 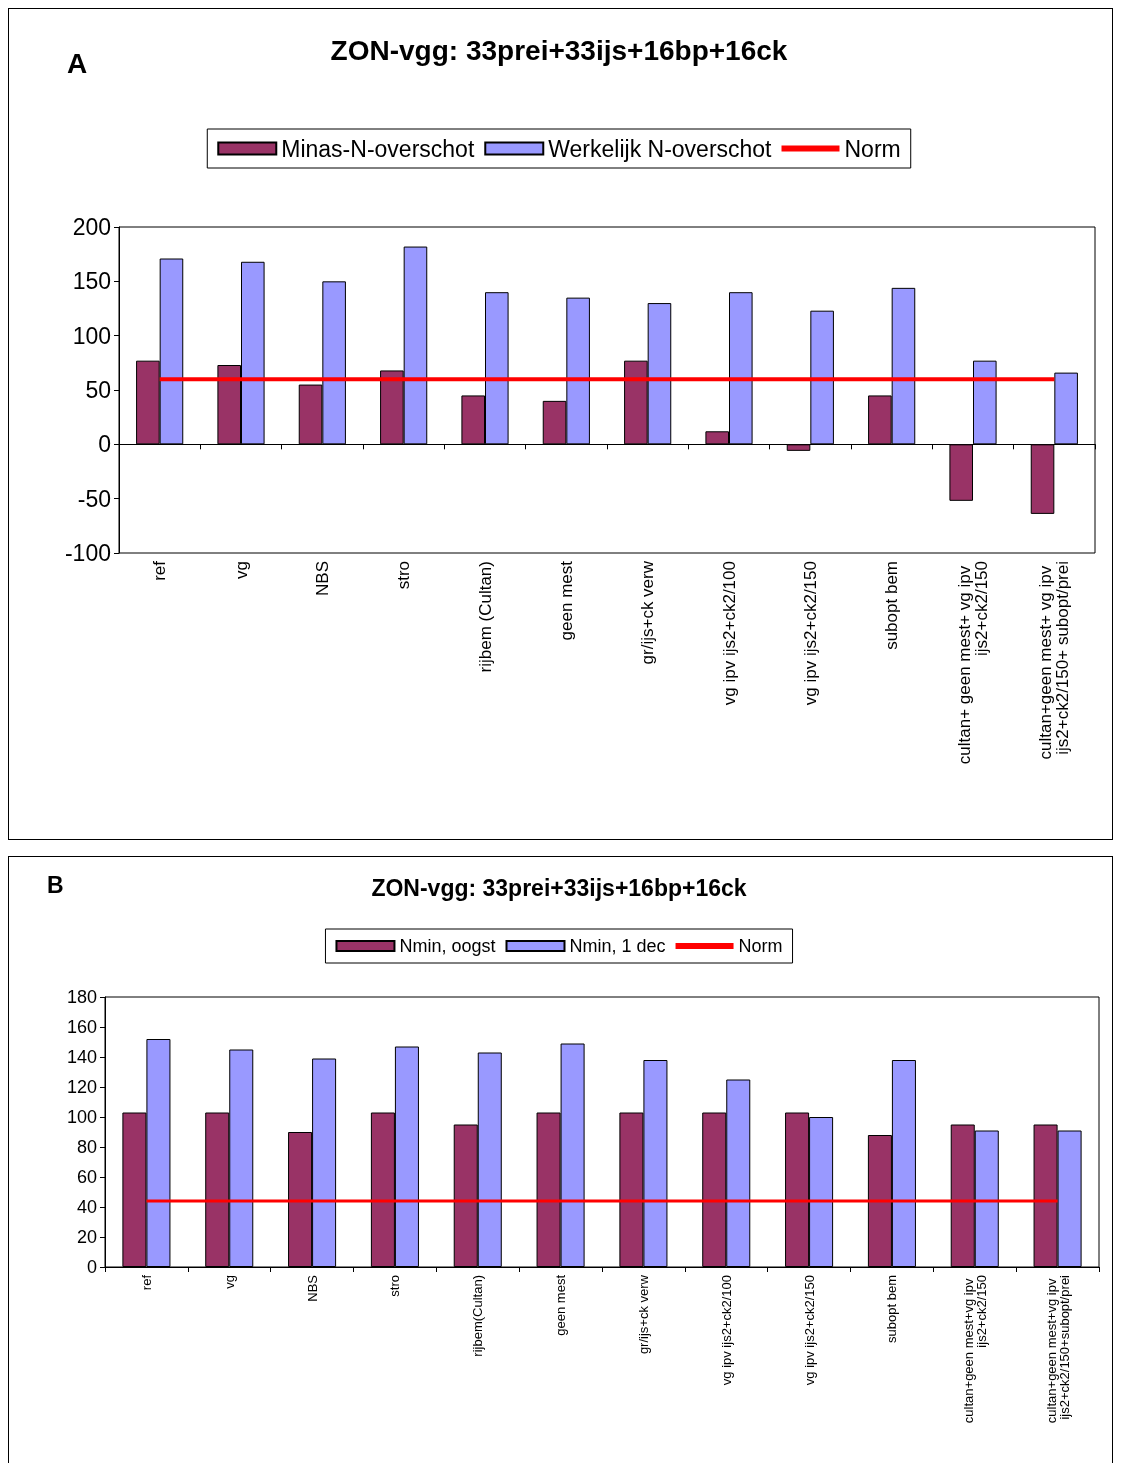 What do you see at coordinates (81, 997) in the screenshot?
I see `y-tick-label: 180` at bounding box center [81, 997].